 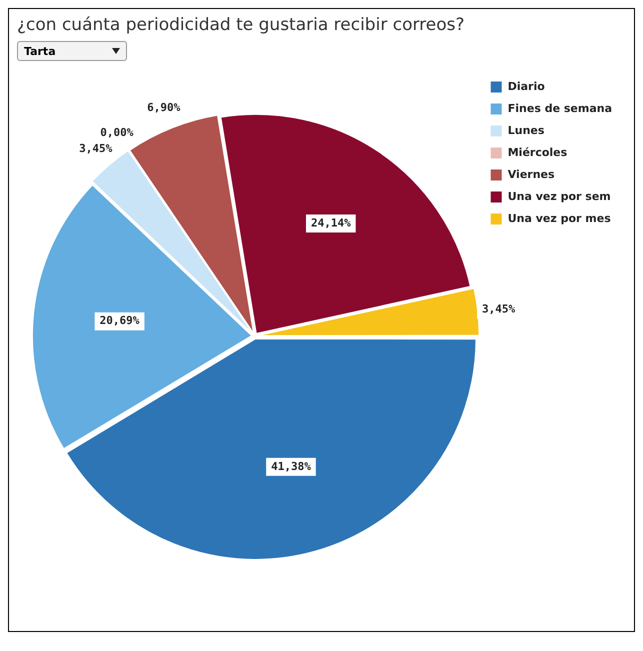 What do you see at coordinates (241, 25) in the screenshot?
I see `chart-title: ¿con cuánta periodicidad te gustaria recibir correos?` at bounding box center [241, 25].